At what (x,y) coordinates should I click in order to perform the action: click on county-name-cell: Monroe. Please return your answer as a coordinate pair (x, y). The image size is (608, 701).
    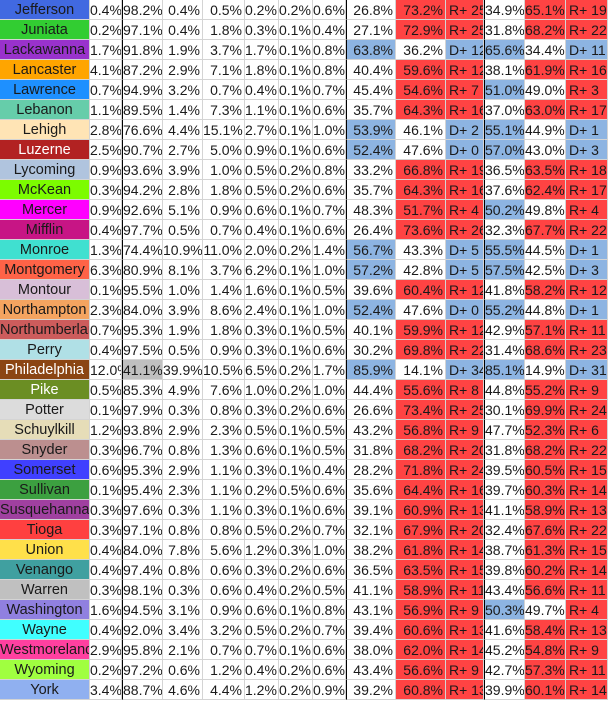
    Looking at the image, I should click on (45, 250).